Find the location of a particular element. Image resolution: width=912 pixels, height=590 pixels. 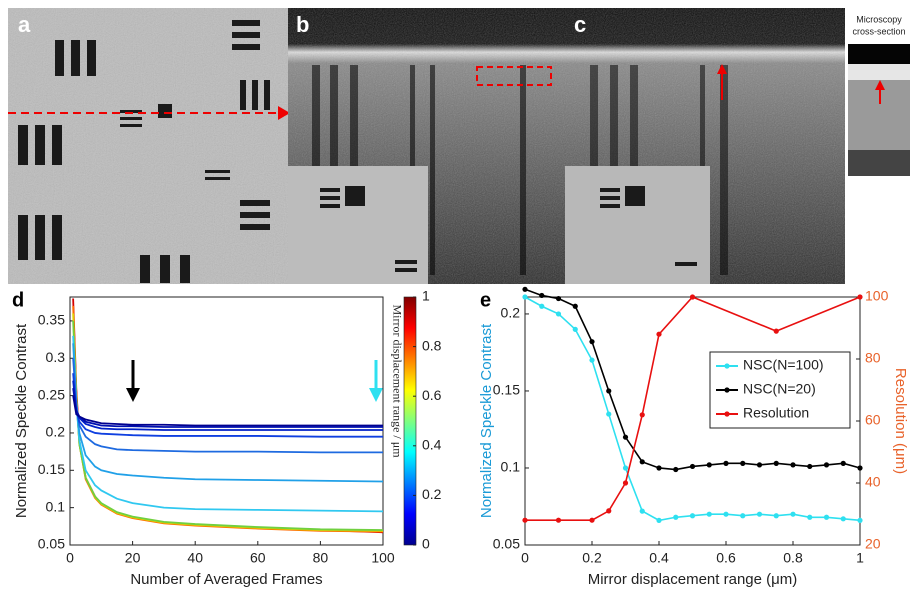

y2-tick-label: 100 is located at coordinates (877, 296).